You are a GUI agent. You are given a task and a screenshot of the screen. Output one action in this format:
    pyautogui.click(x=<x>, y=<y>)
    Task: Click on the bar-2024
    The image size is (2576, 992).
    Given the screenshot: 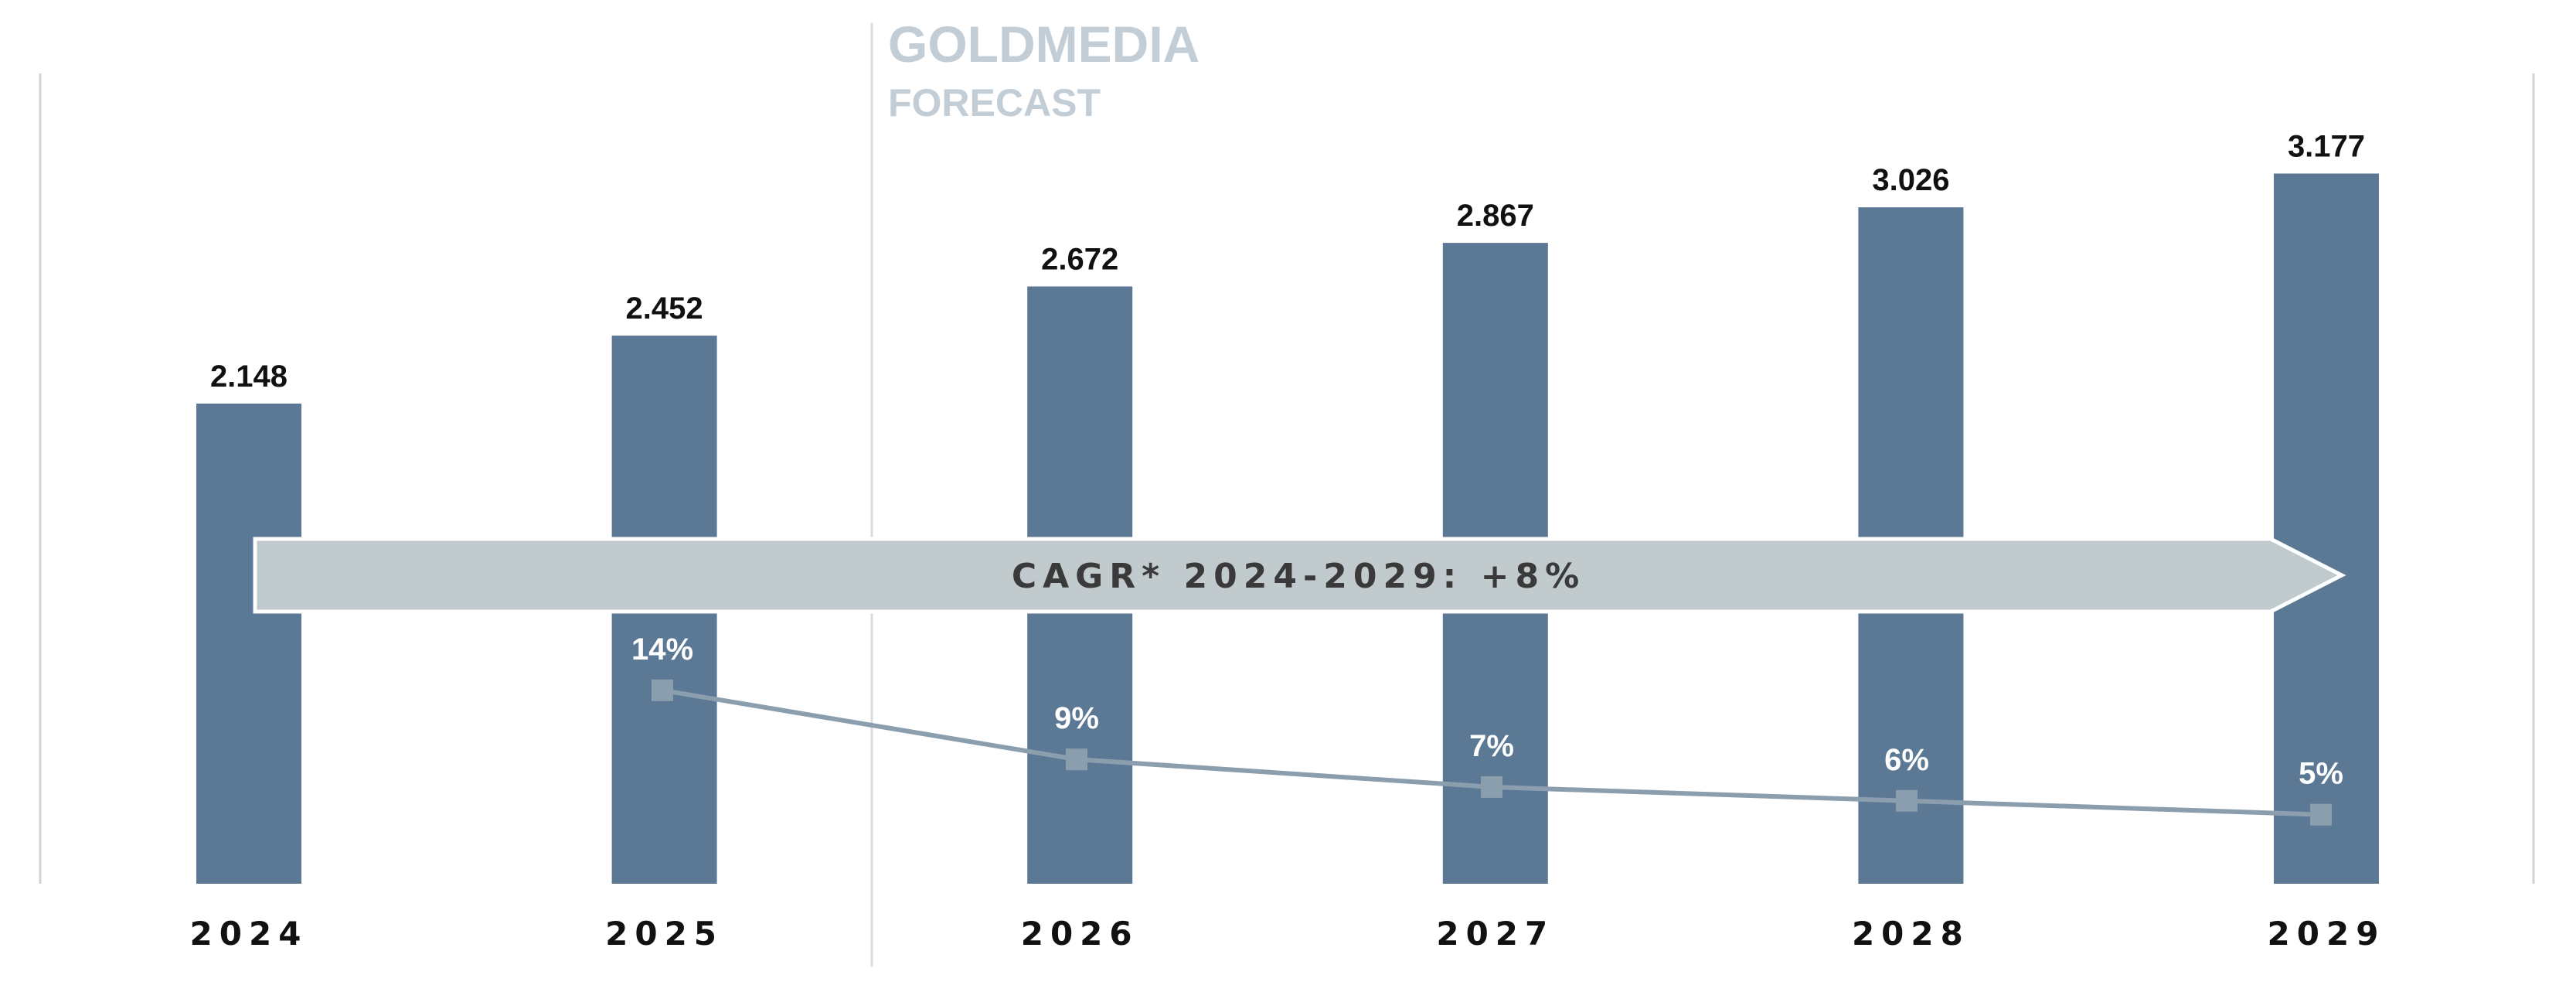 What is the action you would take?
    pyautogui.click(x=248, y=643)
    